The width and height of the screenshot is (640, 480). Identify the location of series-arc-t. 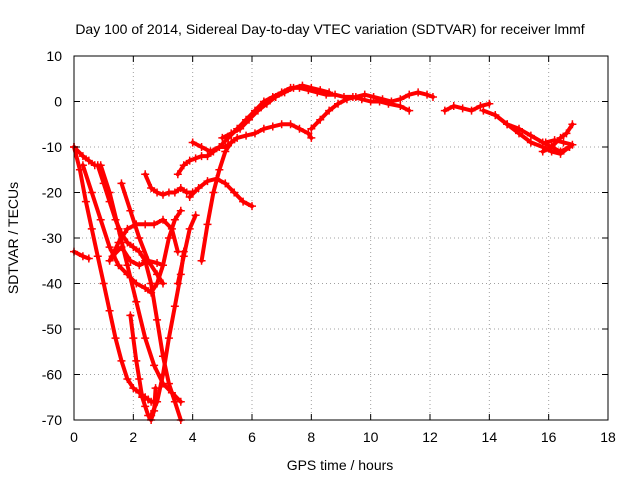
(467, 107).